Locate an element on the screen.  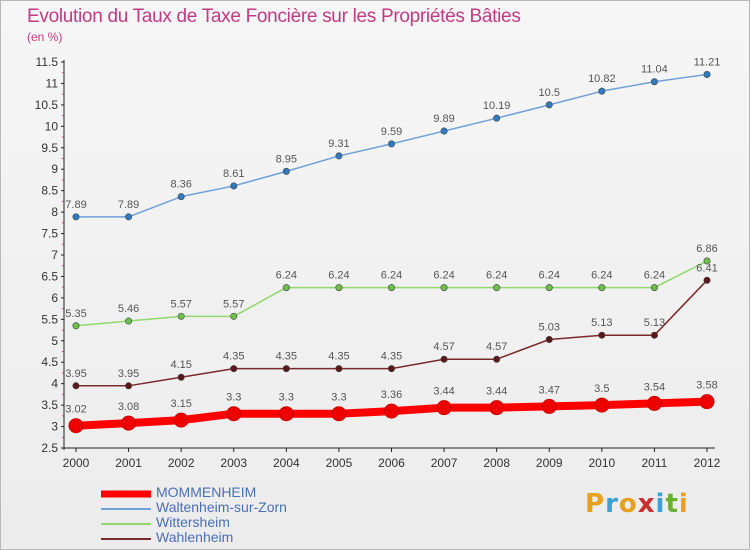
data-label: 3.47 is located at coordinates (549, 390).